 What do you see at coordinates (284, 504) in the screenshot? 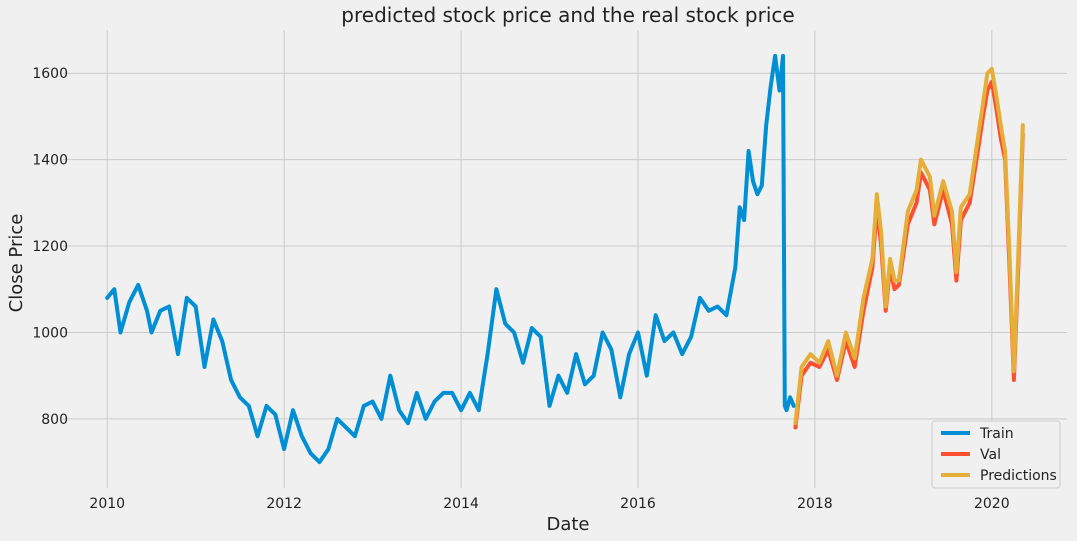
I see `x-tick-label: 2012` at bounding box center [284, 504].